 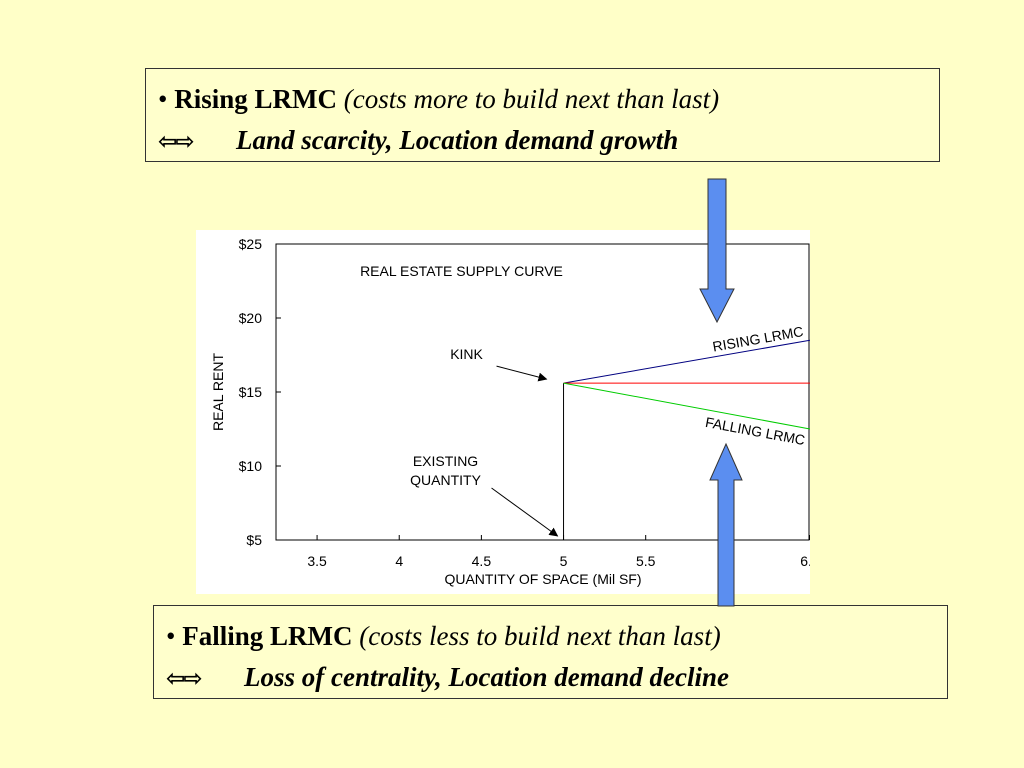 What do you see at coordinates (251, 392) in the screenshot?
I see `y-tick-label: $15` at bounding box center [251, 392].